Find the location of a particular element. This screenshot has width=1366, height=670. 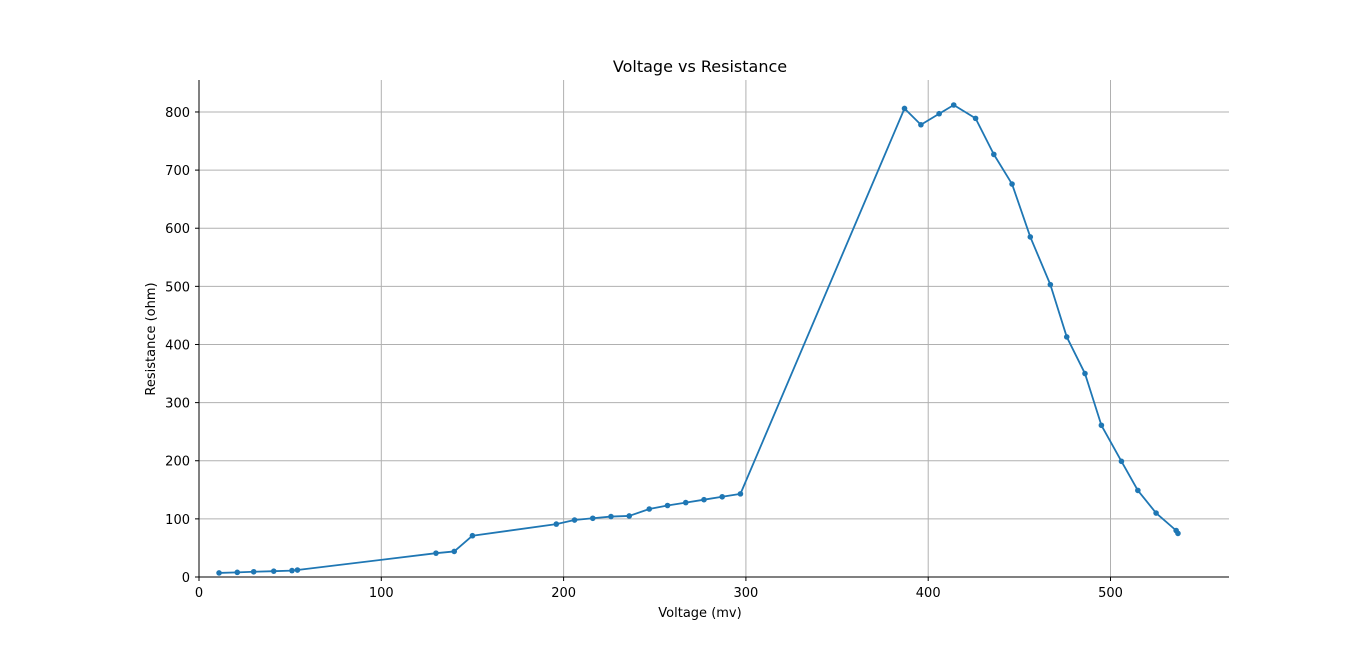

y-tick-label: 400 is located at coordinates (177, 345).